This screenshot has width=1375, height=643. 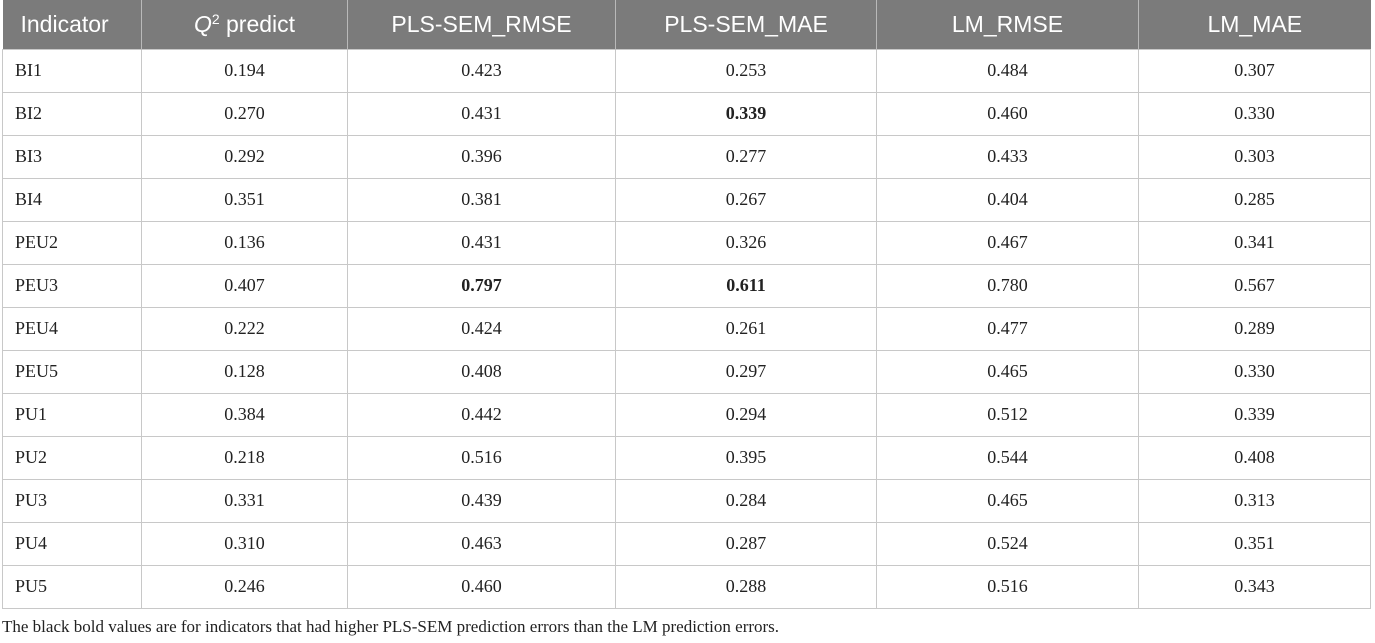 What do you see at coordinates (746, 371) in the screenshot?
I see `value-cell: 0.297` at bounding box center [746, 371].